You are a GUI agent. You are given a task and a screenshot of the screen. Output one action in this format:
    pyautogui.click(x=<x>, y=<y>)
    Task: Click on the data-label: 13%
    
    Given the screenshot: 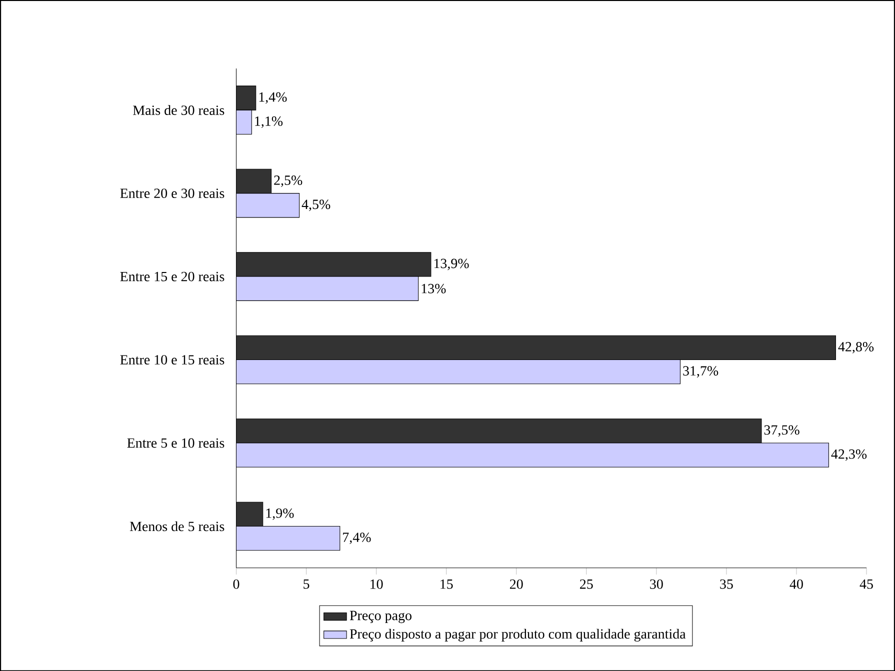 What is the action you would take?
    pyautogui.click(x=434, y=289)
    